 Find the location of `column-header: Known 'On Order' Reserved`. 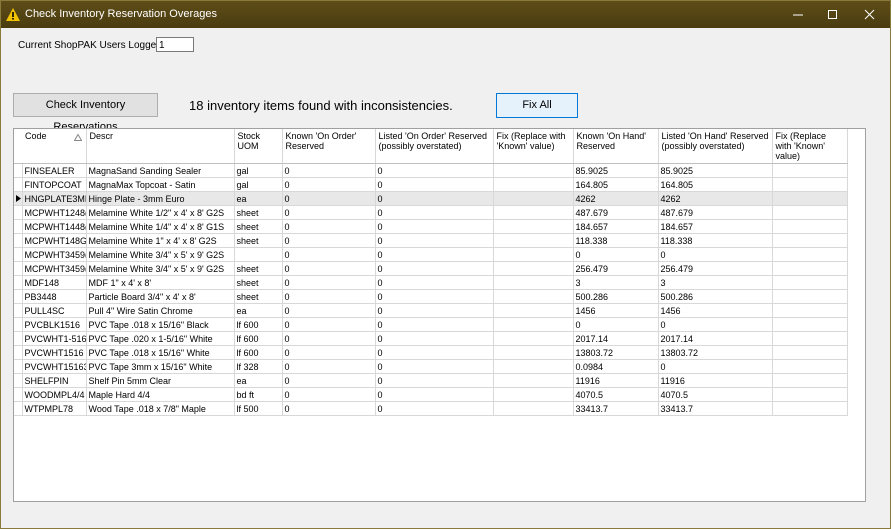

column-header: Known 'On Order' Reserved is located at coordinates (329, 146).